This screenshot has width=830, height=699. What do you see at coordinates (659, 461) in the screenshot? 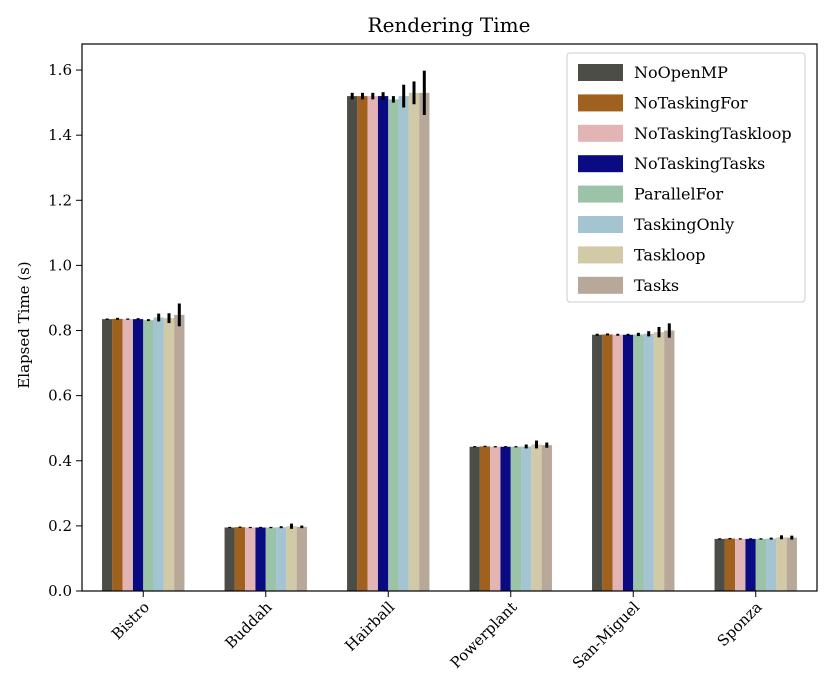
I see `bar-Taskloop-San-Miguel` at bounding box center [659, 461].